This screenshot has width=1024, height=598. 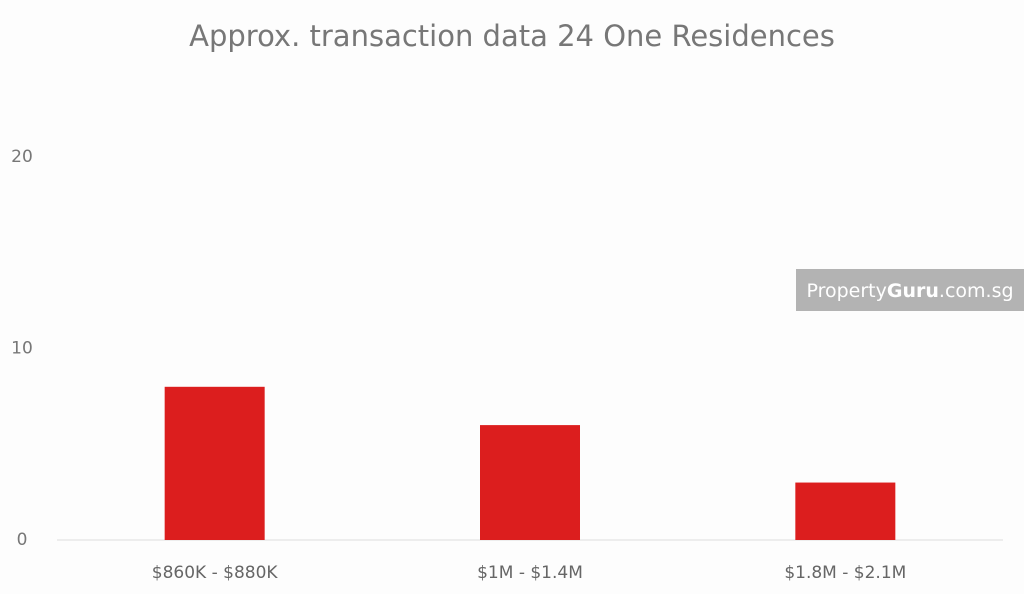 I want to click on x-tick-label: $1.8M - $2.1M, so click(x=845, y=573).